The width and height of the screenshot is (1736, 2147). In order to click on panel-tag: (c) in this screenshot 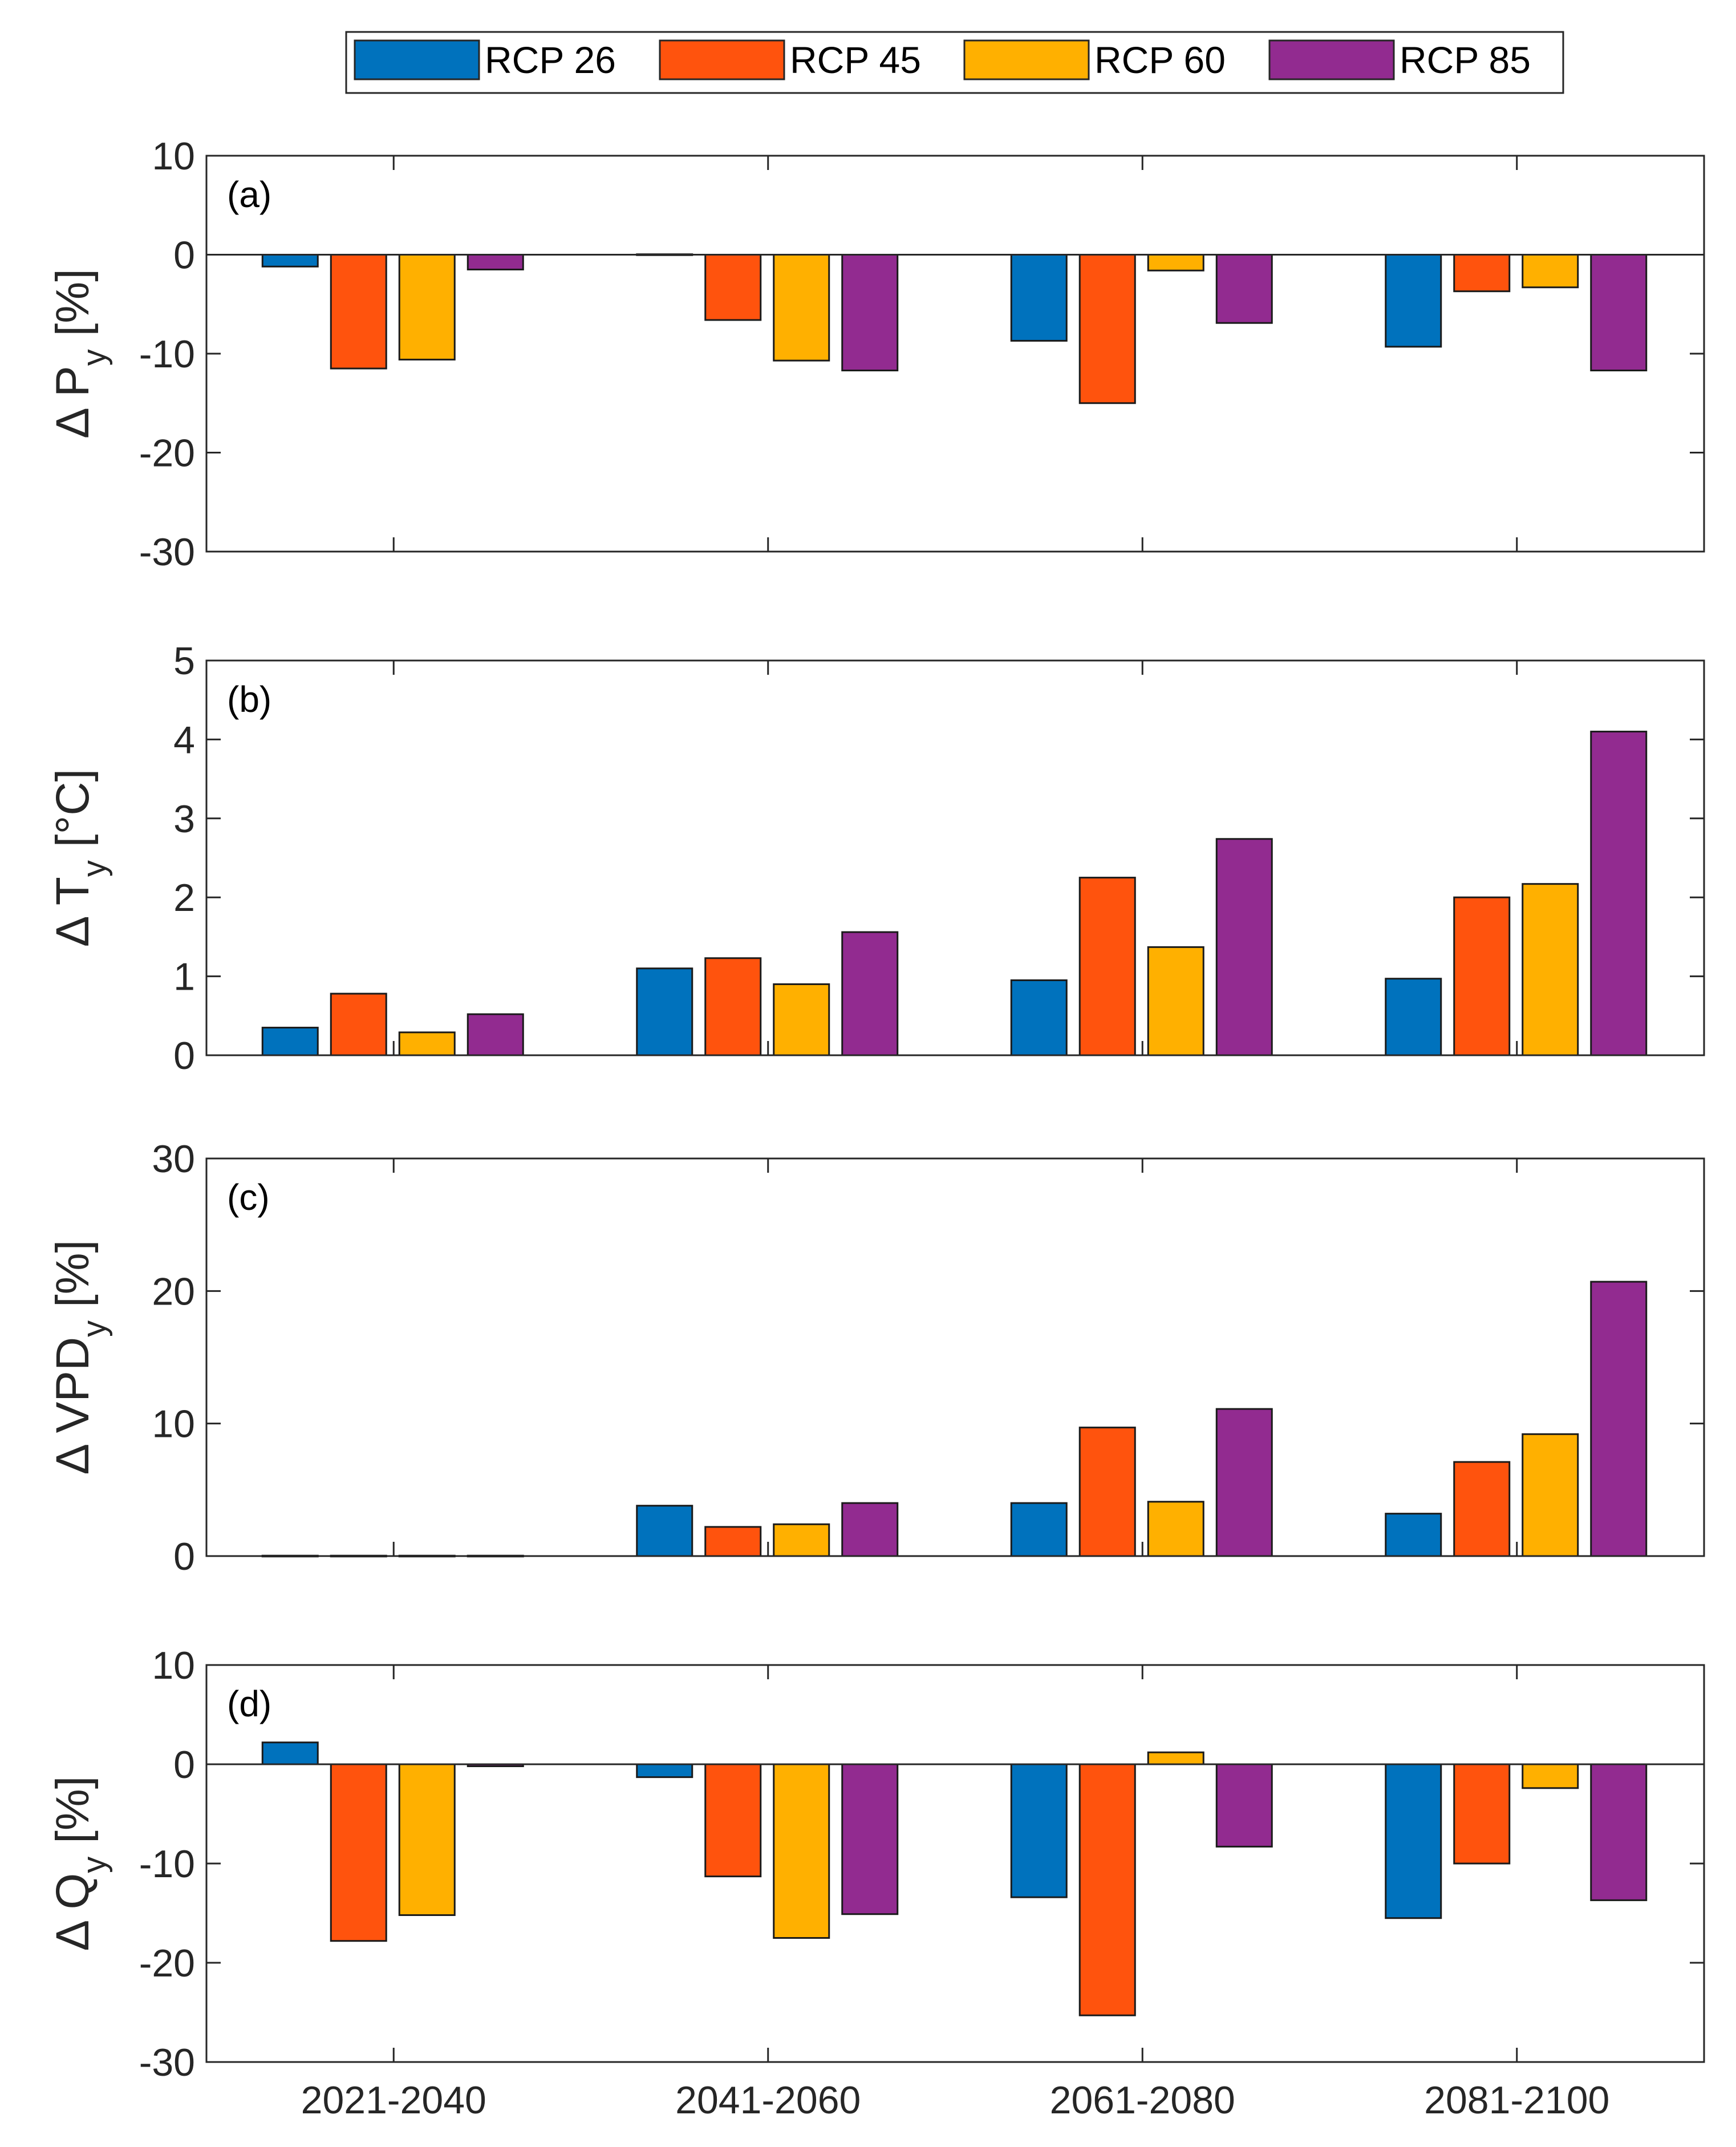, I will do `click(248, 1197)`.